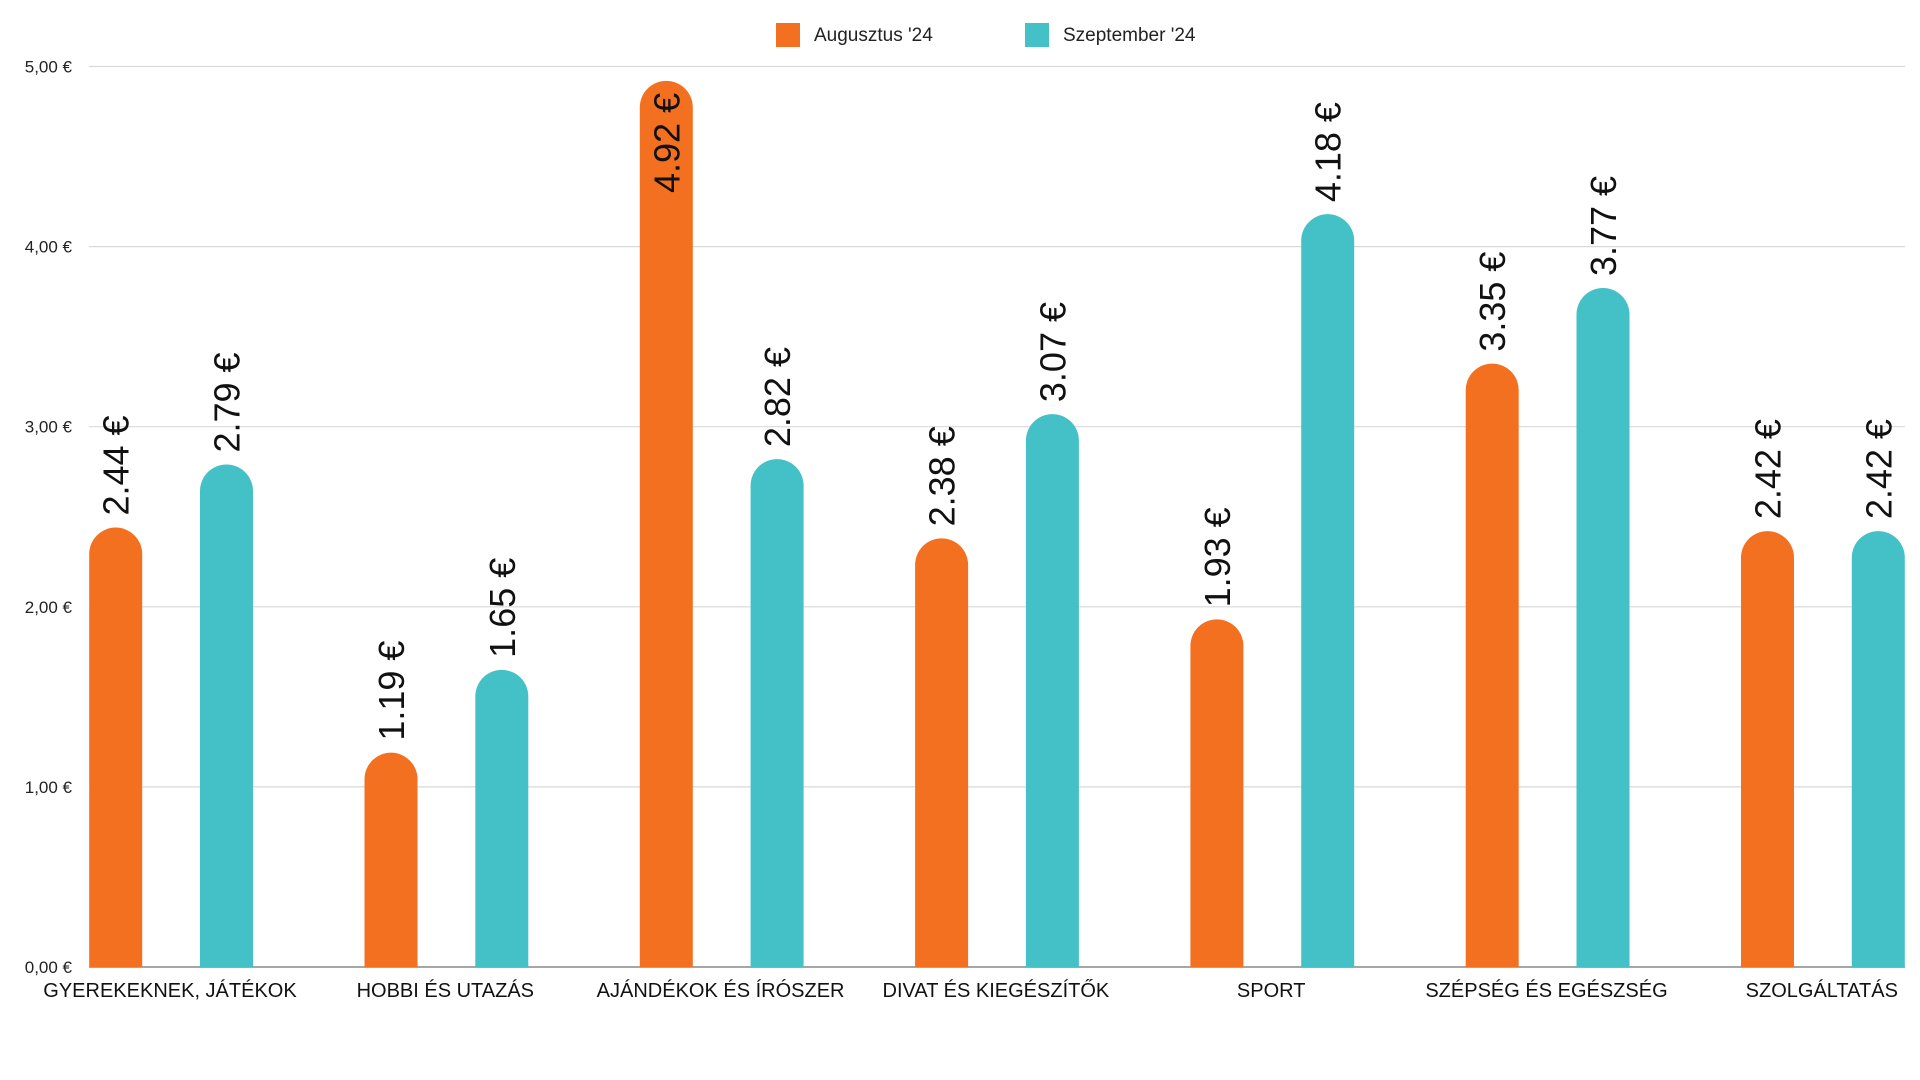  I want to click on category-label: SZÉPSÉG ÉS EGÉSZSÉG, so click(1546, 990).